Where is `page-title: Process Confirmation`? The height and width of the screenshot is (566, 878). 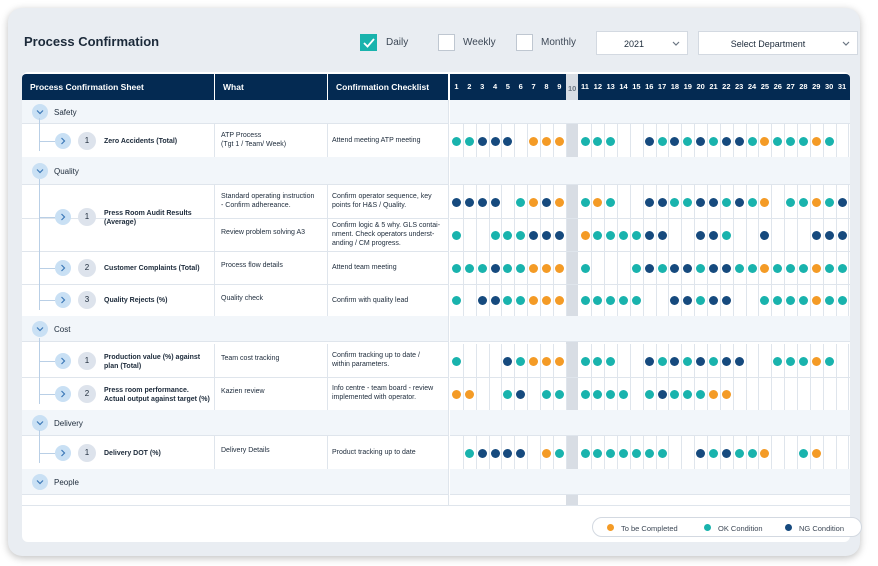 page-title: Process Confirmation is located at coordinates (92, 41).